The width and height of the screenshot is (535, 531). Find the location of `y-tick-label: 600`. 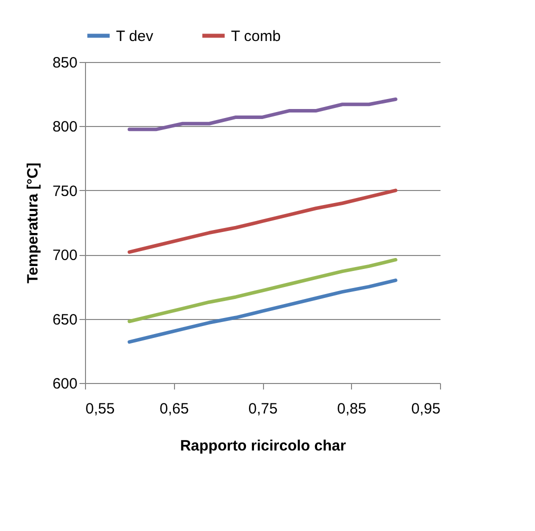

y-tick-label: 600 is located at coordinates (65, 384).